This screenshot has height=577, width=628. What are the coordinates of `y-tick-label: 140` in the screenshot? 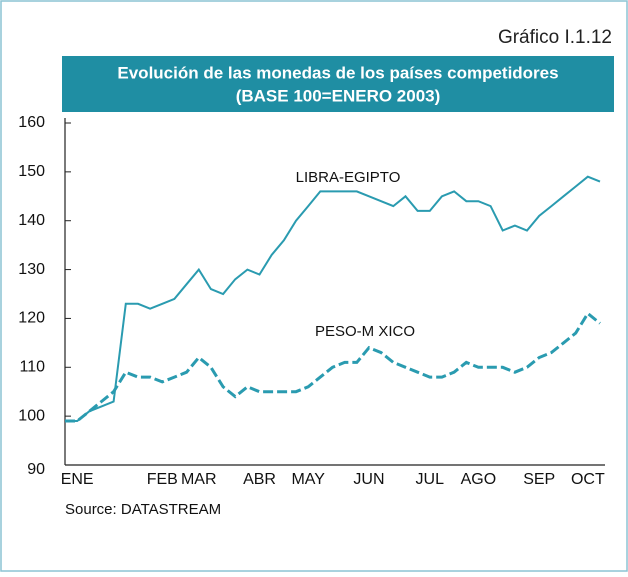 It's located at (31, 220).